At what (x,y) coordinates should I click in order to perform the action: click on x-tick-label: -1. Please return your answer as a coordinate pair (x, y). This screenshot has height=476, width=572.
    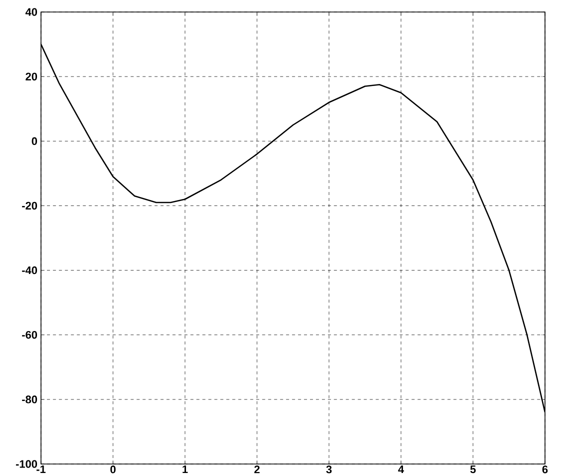
    Looking at the image, I should click on (41, 470).